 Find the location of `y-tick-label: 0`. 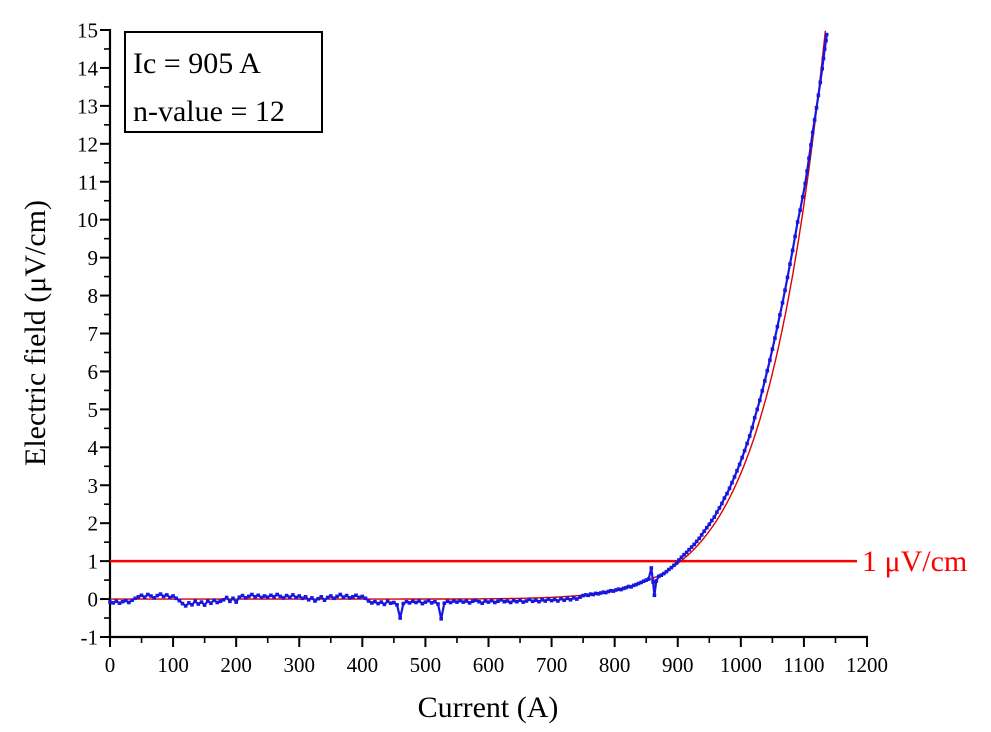

y-tick-label: 0 is located at coordinates (93, 600).